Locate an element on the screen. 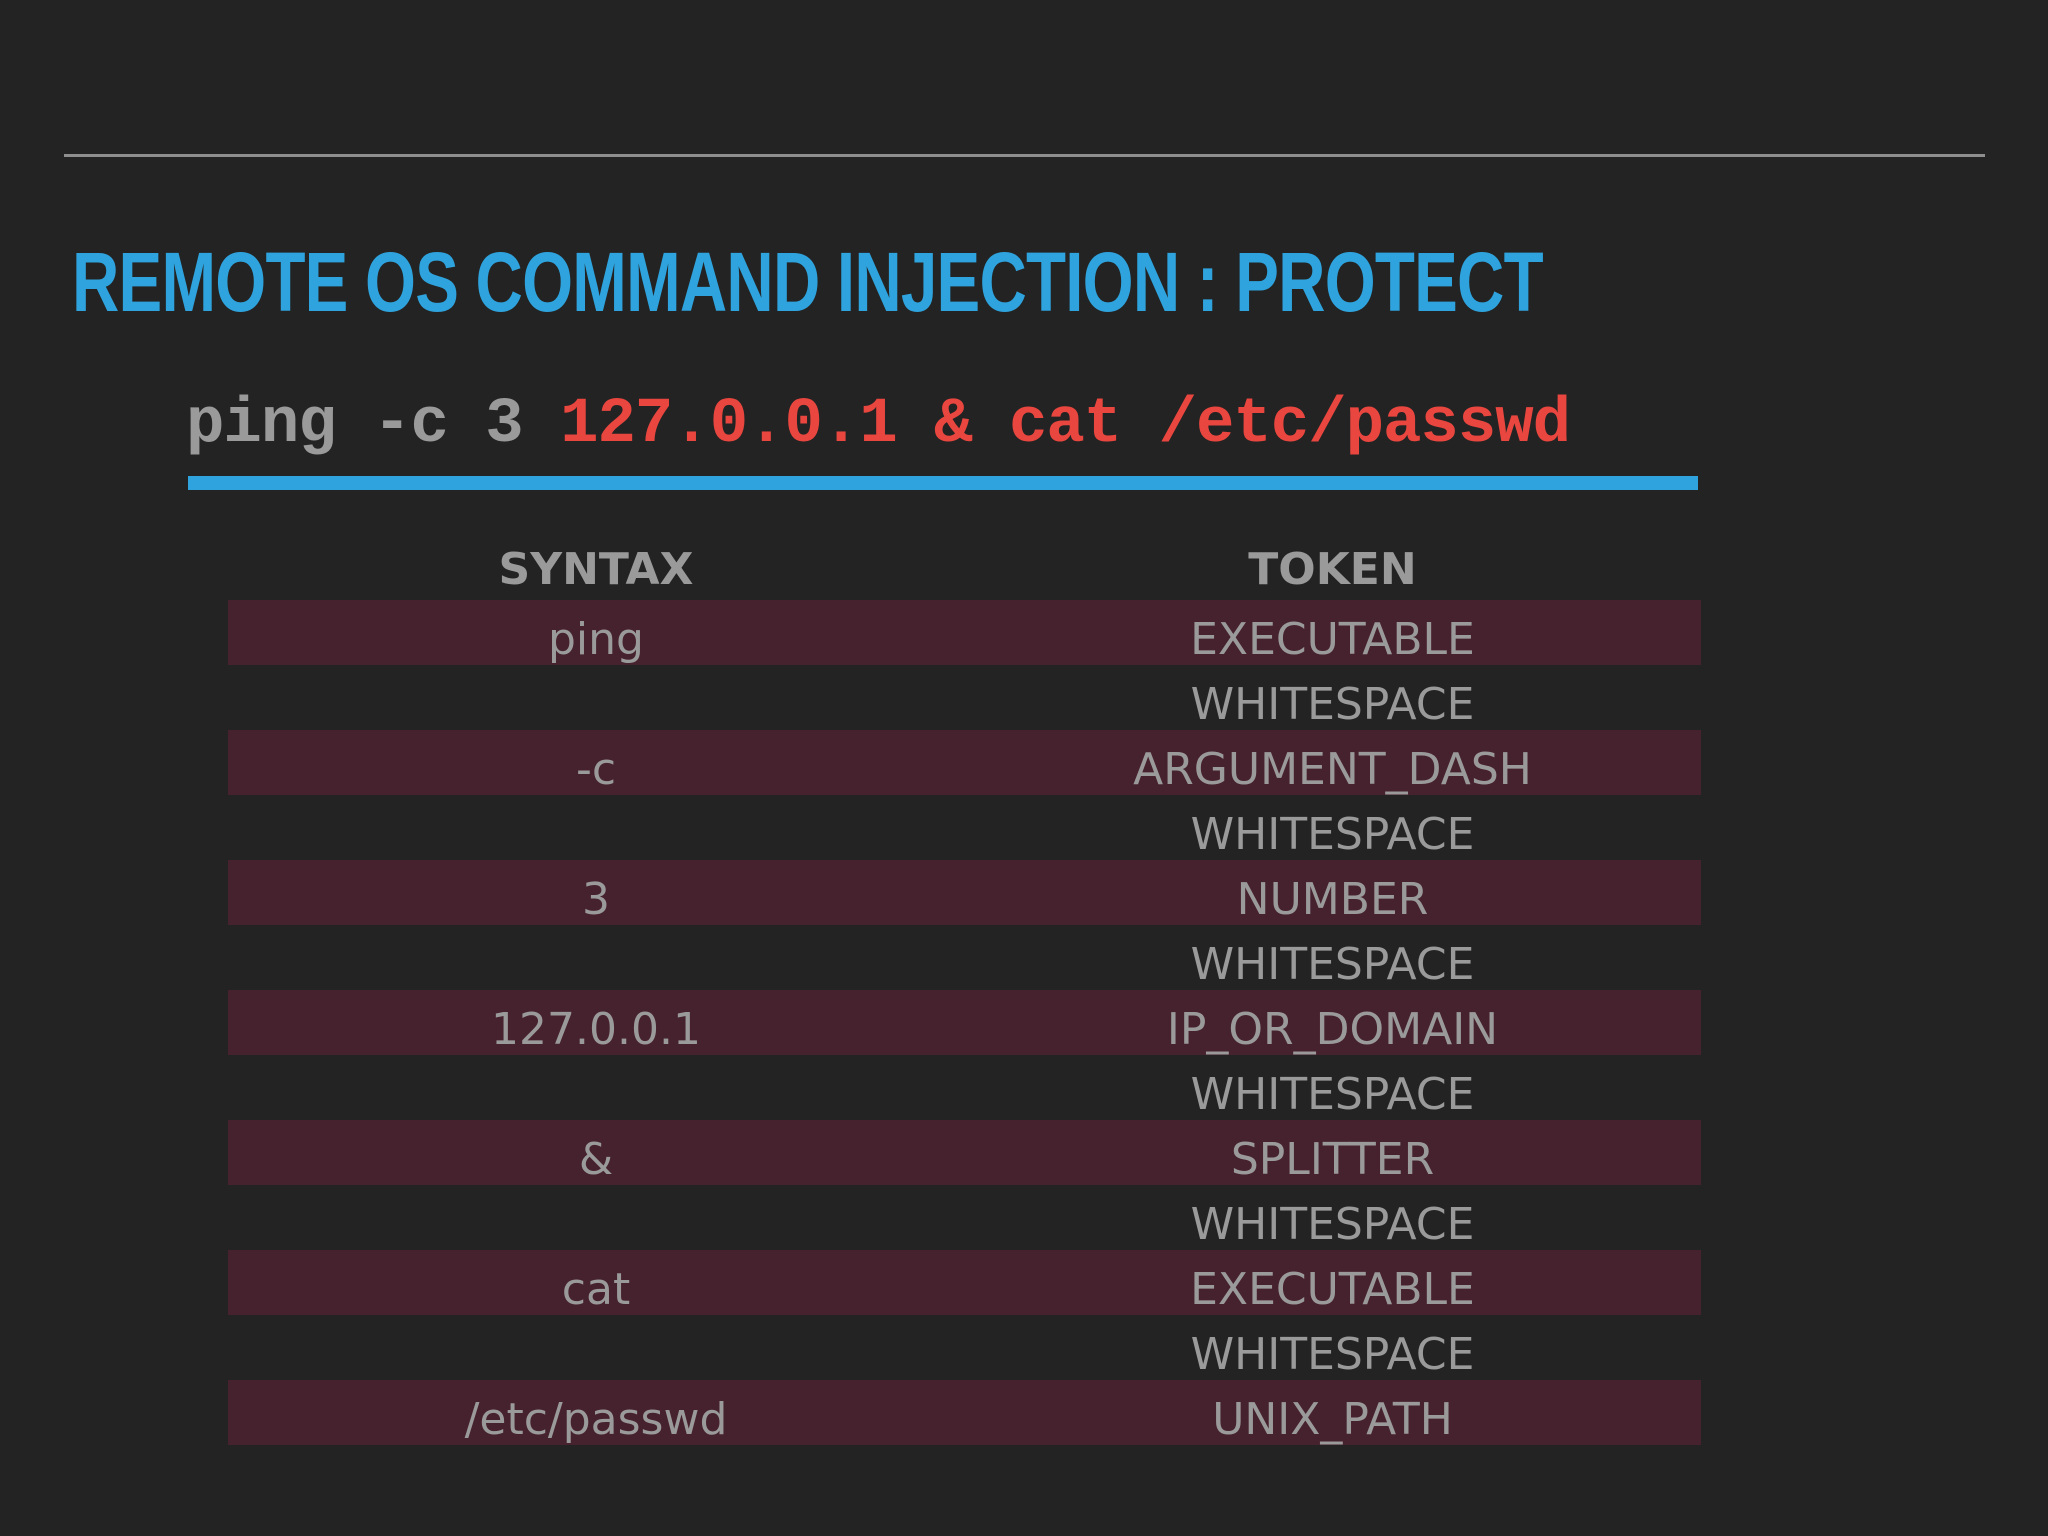 The height and width of the screenshot is (1536, 2048). syntax-cell: /etc/passwd is located at coordinates (596, 1419).